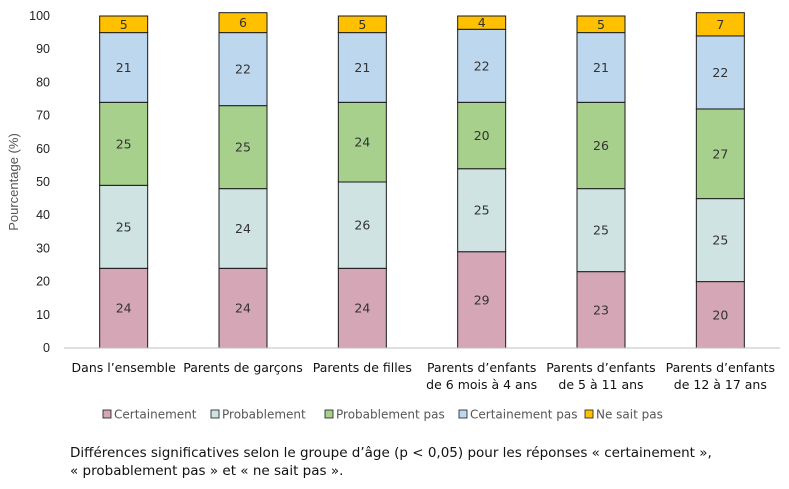 This screenshot has height=489, width=789. Describe the element at coordinates (43, 149) in the screenshot. I see `y-tick-label: 60` at that location.